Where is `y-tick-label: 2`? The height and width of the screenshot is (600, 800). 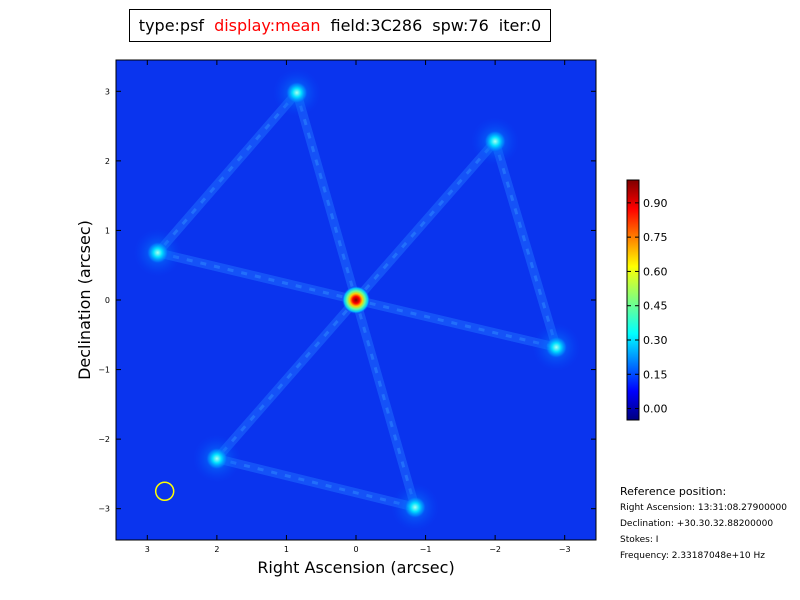 y-tick-label: 2 is located at coordinates (107, 161).